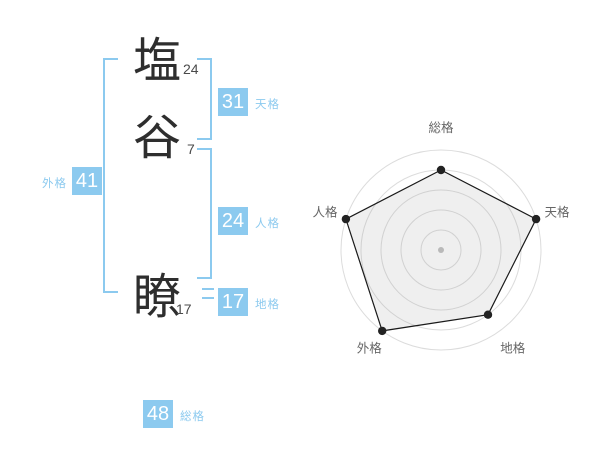 This screenshot has width=600, height=470. I want to click on radar-axis-label-5: 人格, so click(325, 211).